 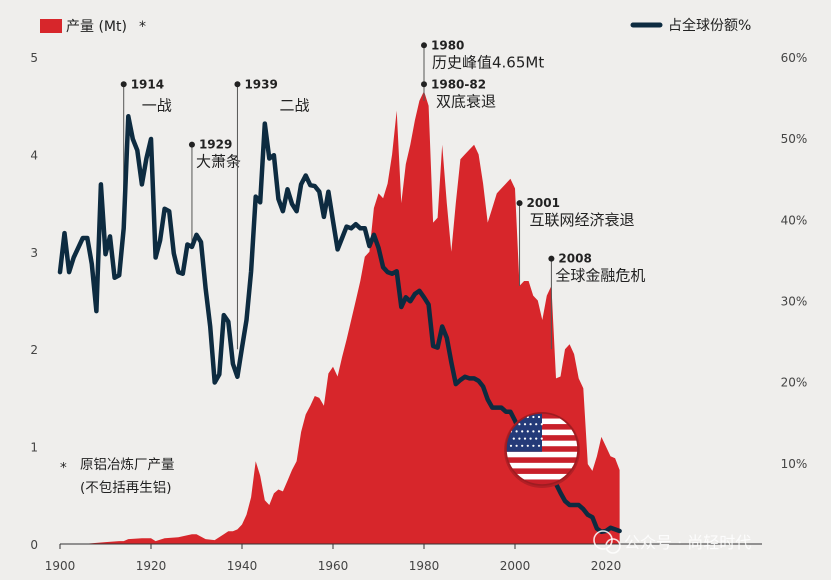 I want to click on legend-production-label: 产量 (Mt), so click(x=96, y=27).